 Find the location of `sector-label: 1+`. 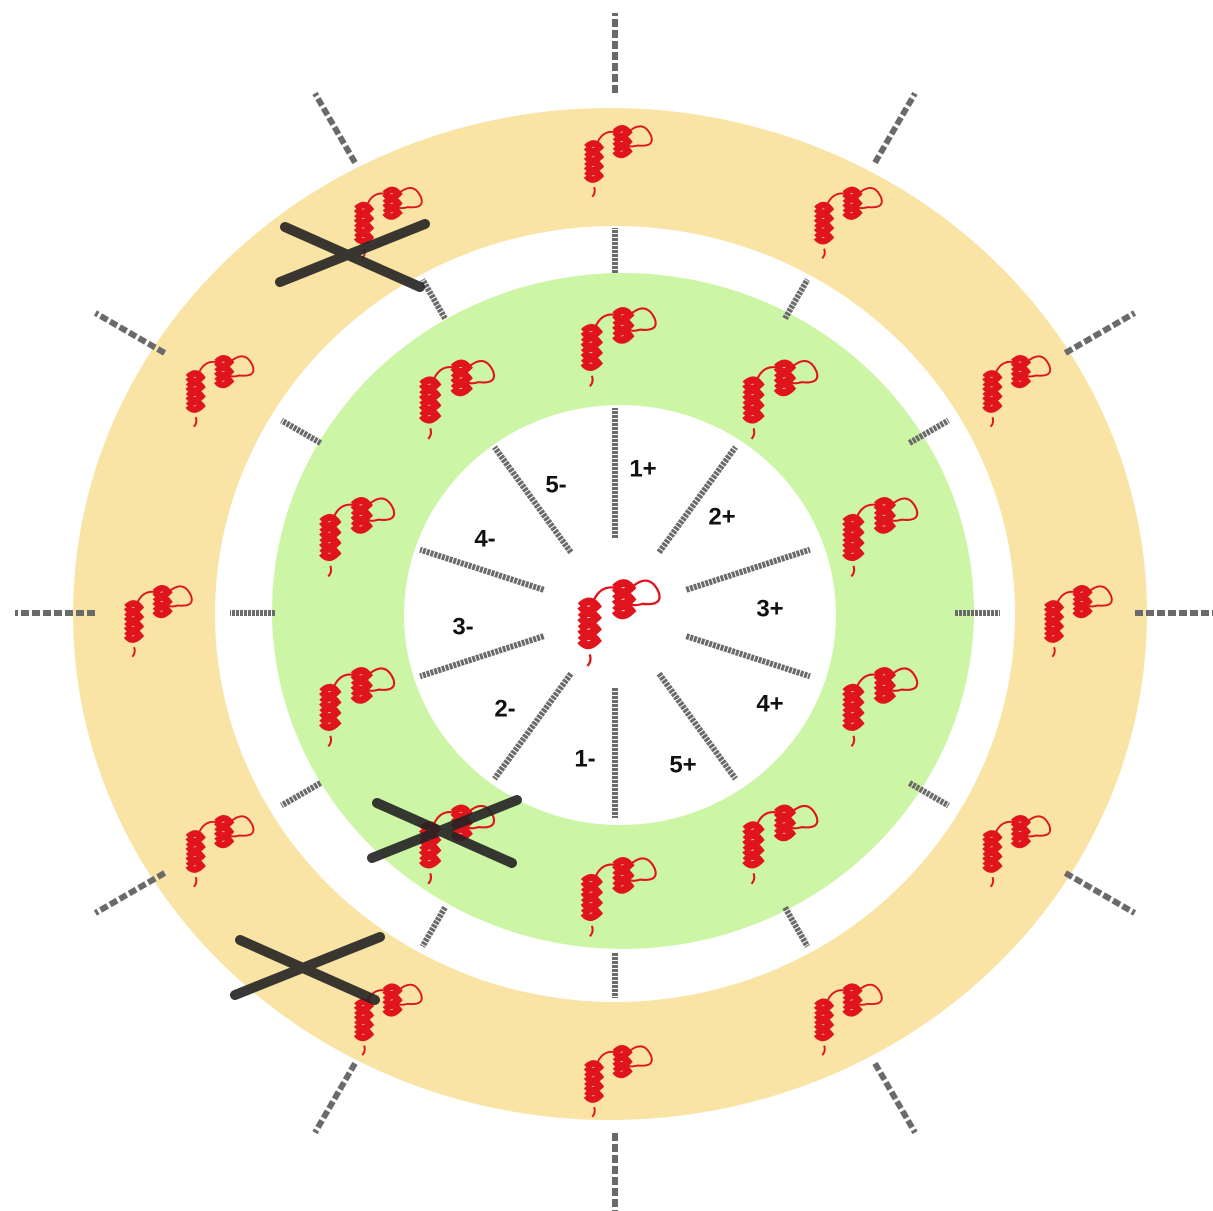

sector-label: 1+ is located at coordinates (642, 468).